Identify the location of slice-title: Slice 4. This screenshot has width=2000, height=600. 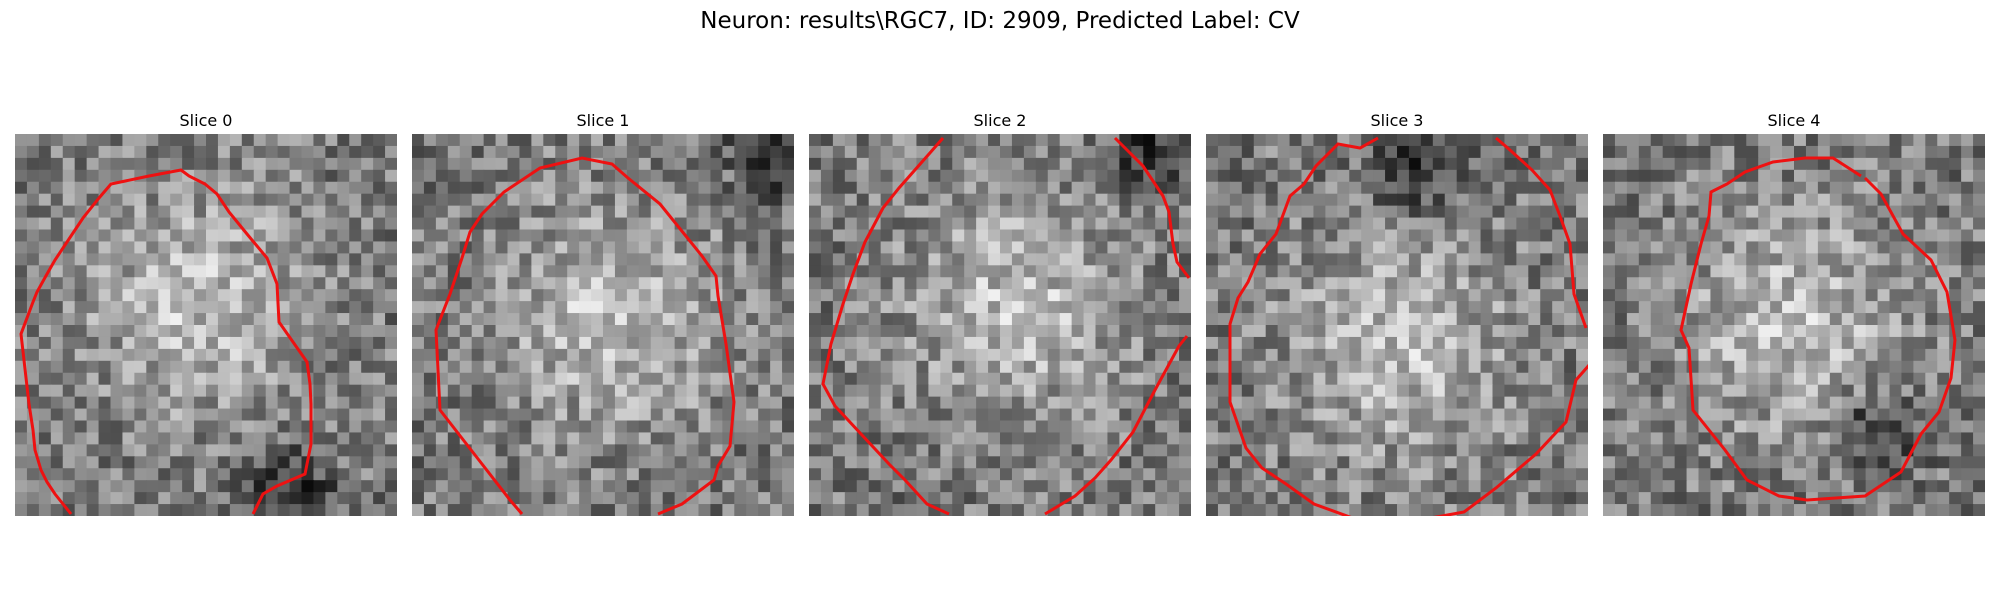
(1794, 120).